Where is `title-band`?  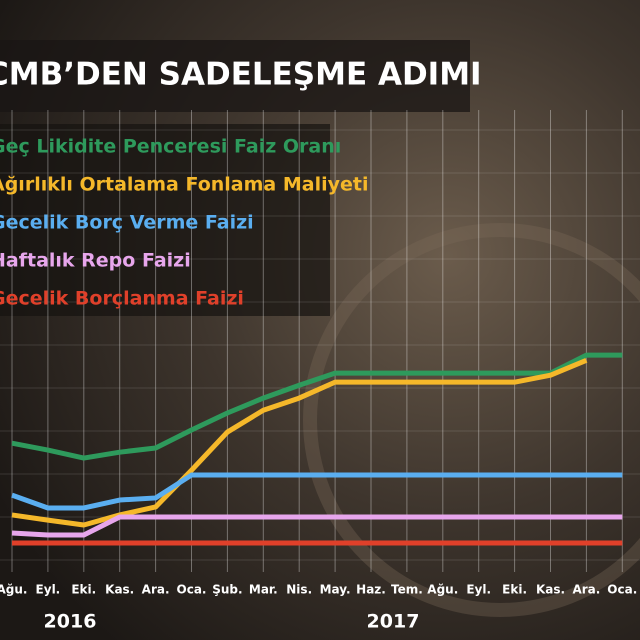
title-band is located at coordinates (235, 76).